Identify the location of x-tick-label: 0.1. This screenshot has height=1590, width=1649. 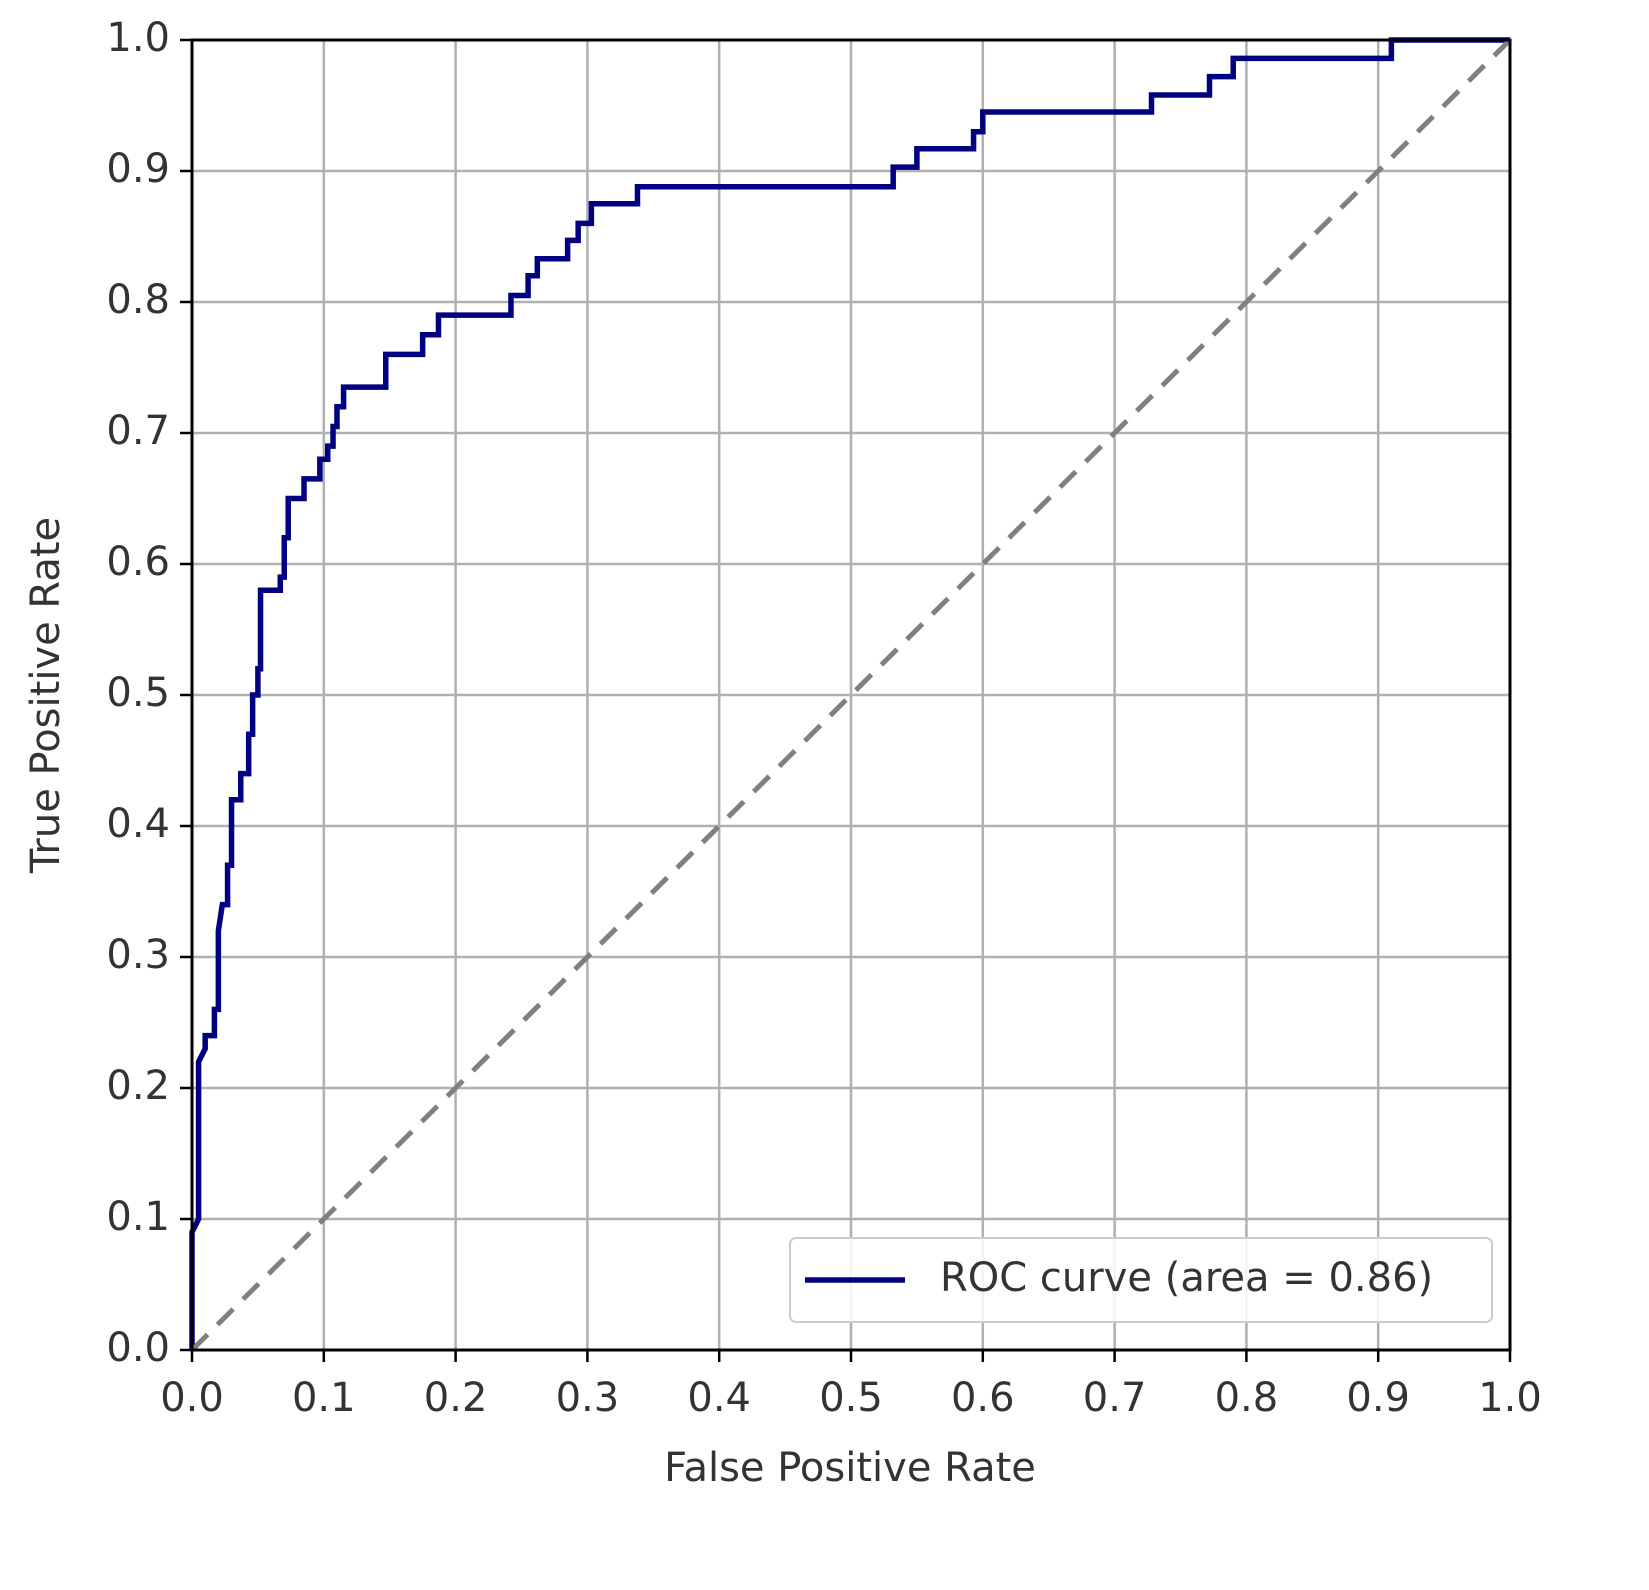
(324, 1398).